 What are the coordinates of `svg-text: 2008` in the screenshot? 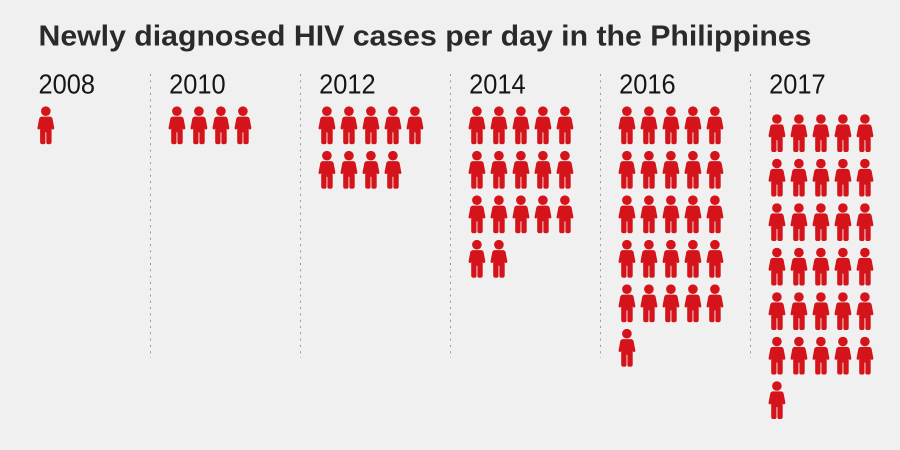 It's located at (67, 84).